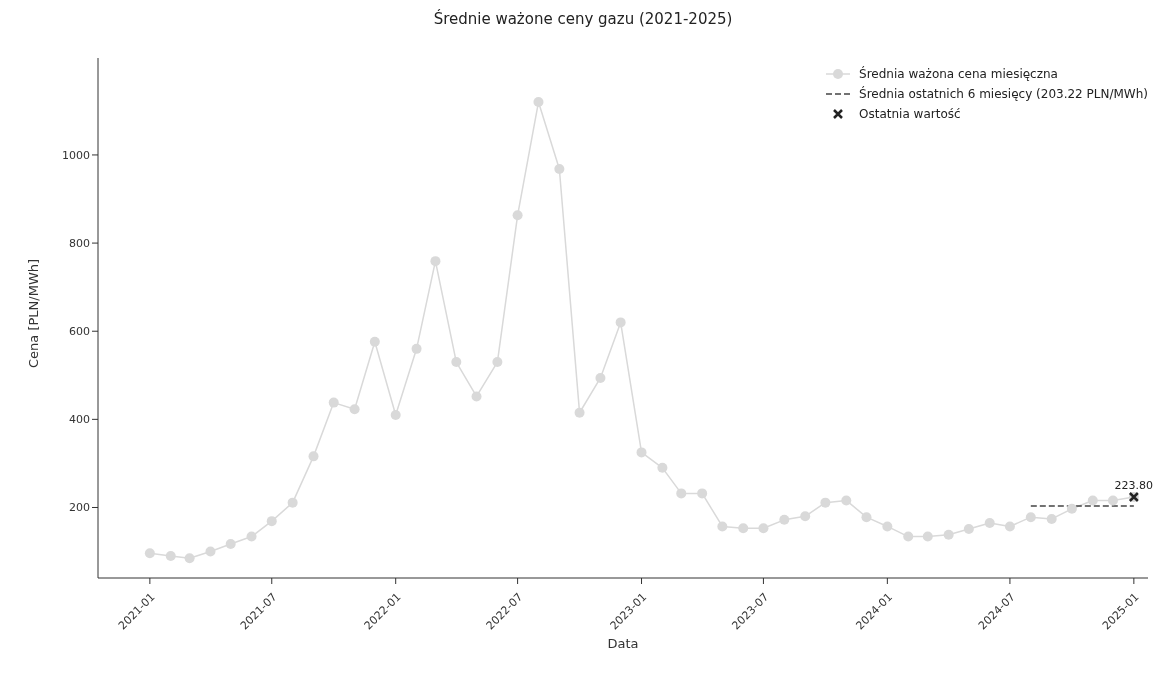 The width and height of the screenshot is (1167, 681). Describe the element at coordinates (1134, 485) in the screenshot. I see `annotation: 223.80` at that location.